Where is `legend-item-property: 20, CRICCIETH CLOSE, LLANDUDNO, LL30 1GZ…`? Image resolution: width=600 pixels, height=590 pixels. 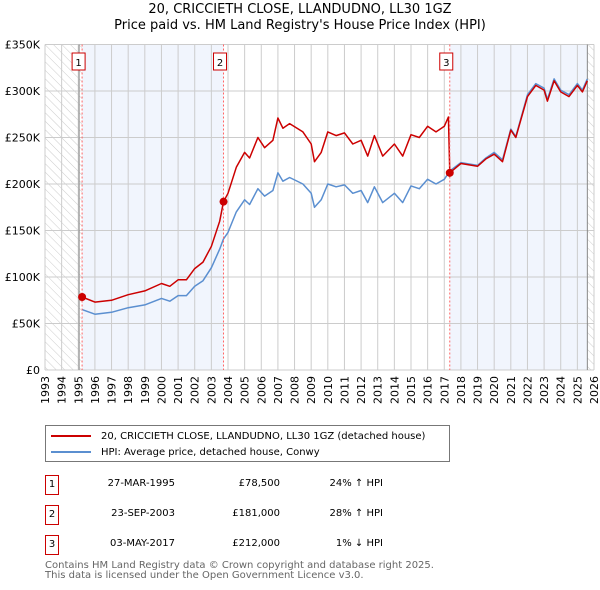 legend-item-property: 20, CRICCIETH CLOSE, LLANDUDNO, LL30 1GZ… is located at coordinates (235, 436).